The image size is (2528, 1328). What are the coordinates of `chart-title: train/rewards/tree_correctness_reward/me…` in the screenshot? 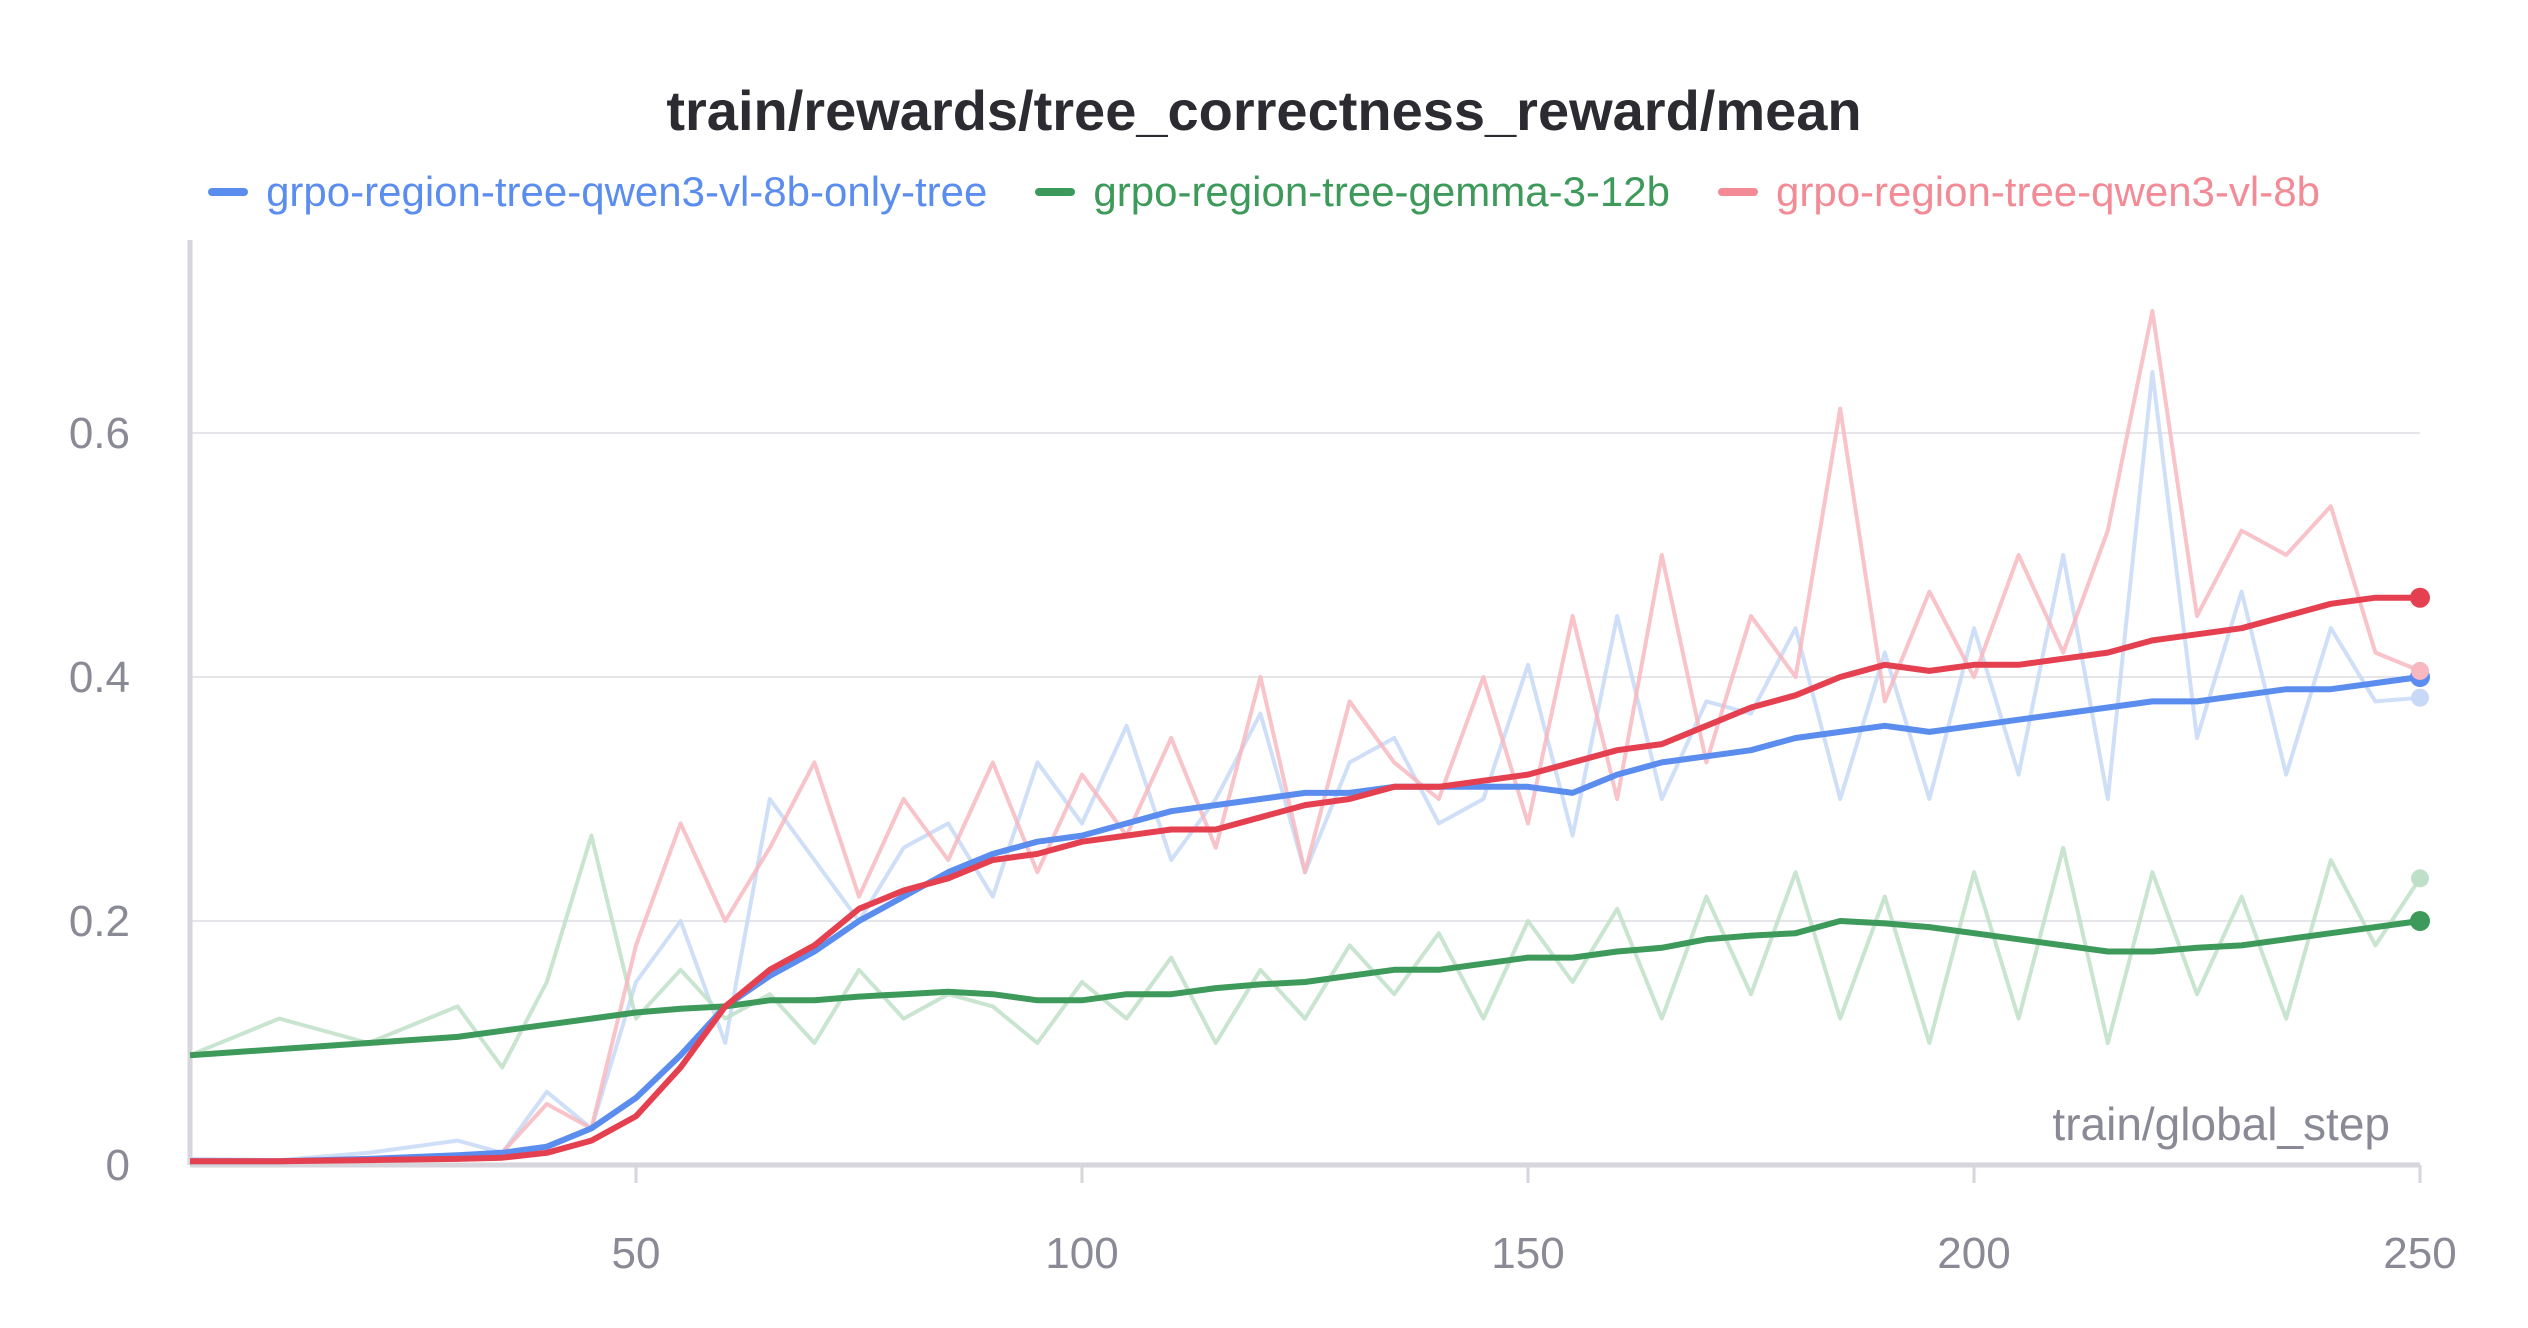 It's located at (1264, 110).